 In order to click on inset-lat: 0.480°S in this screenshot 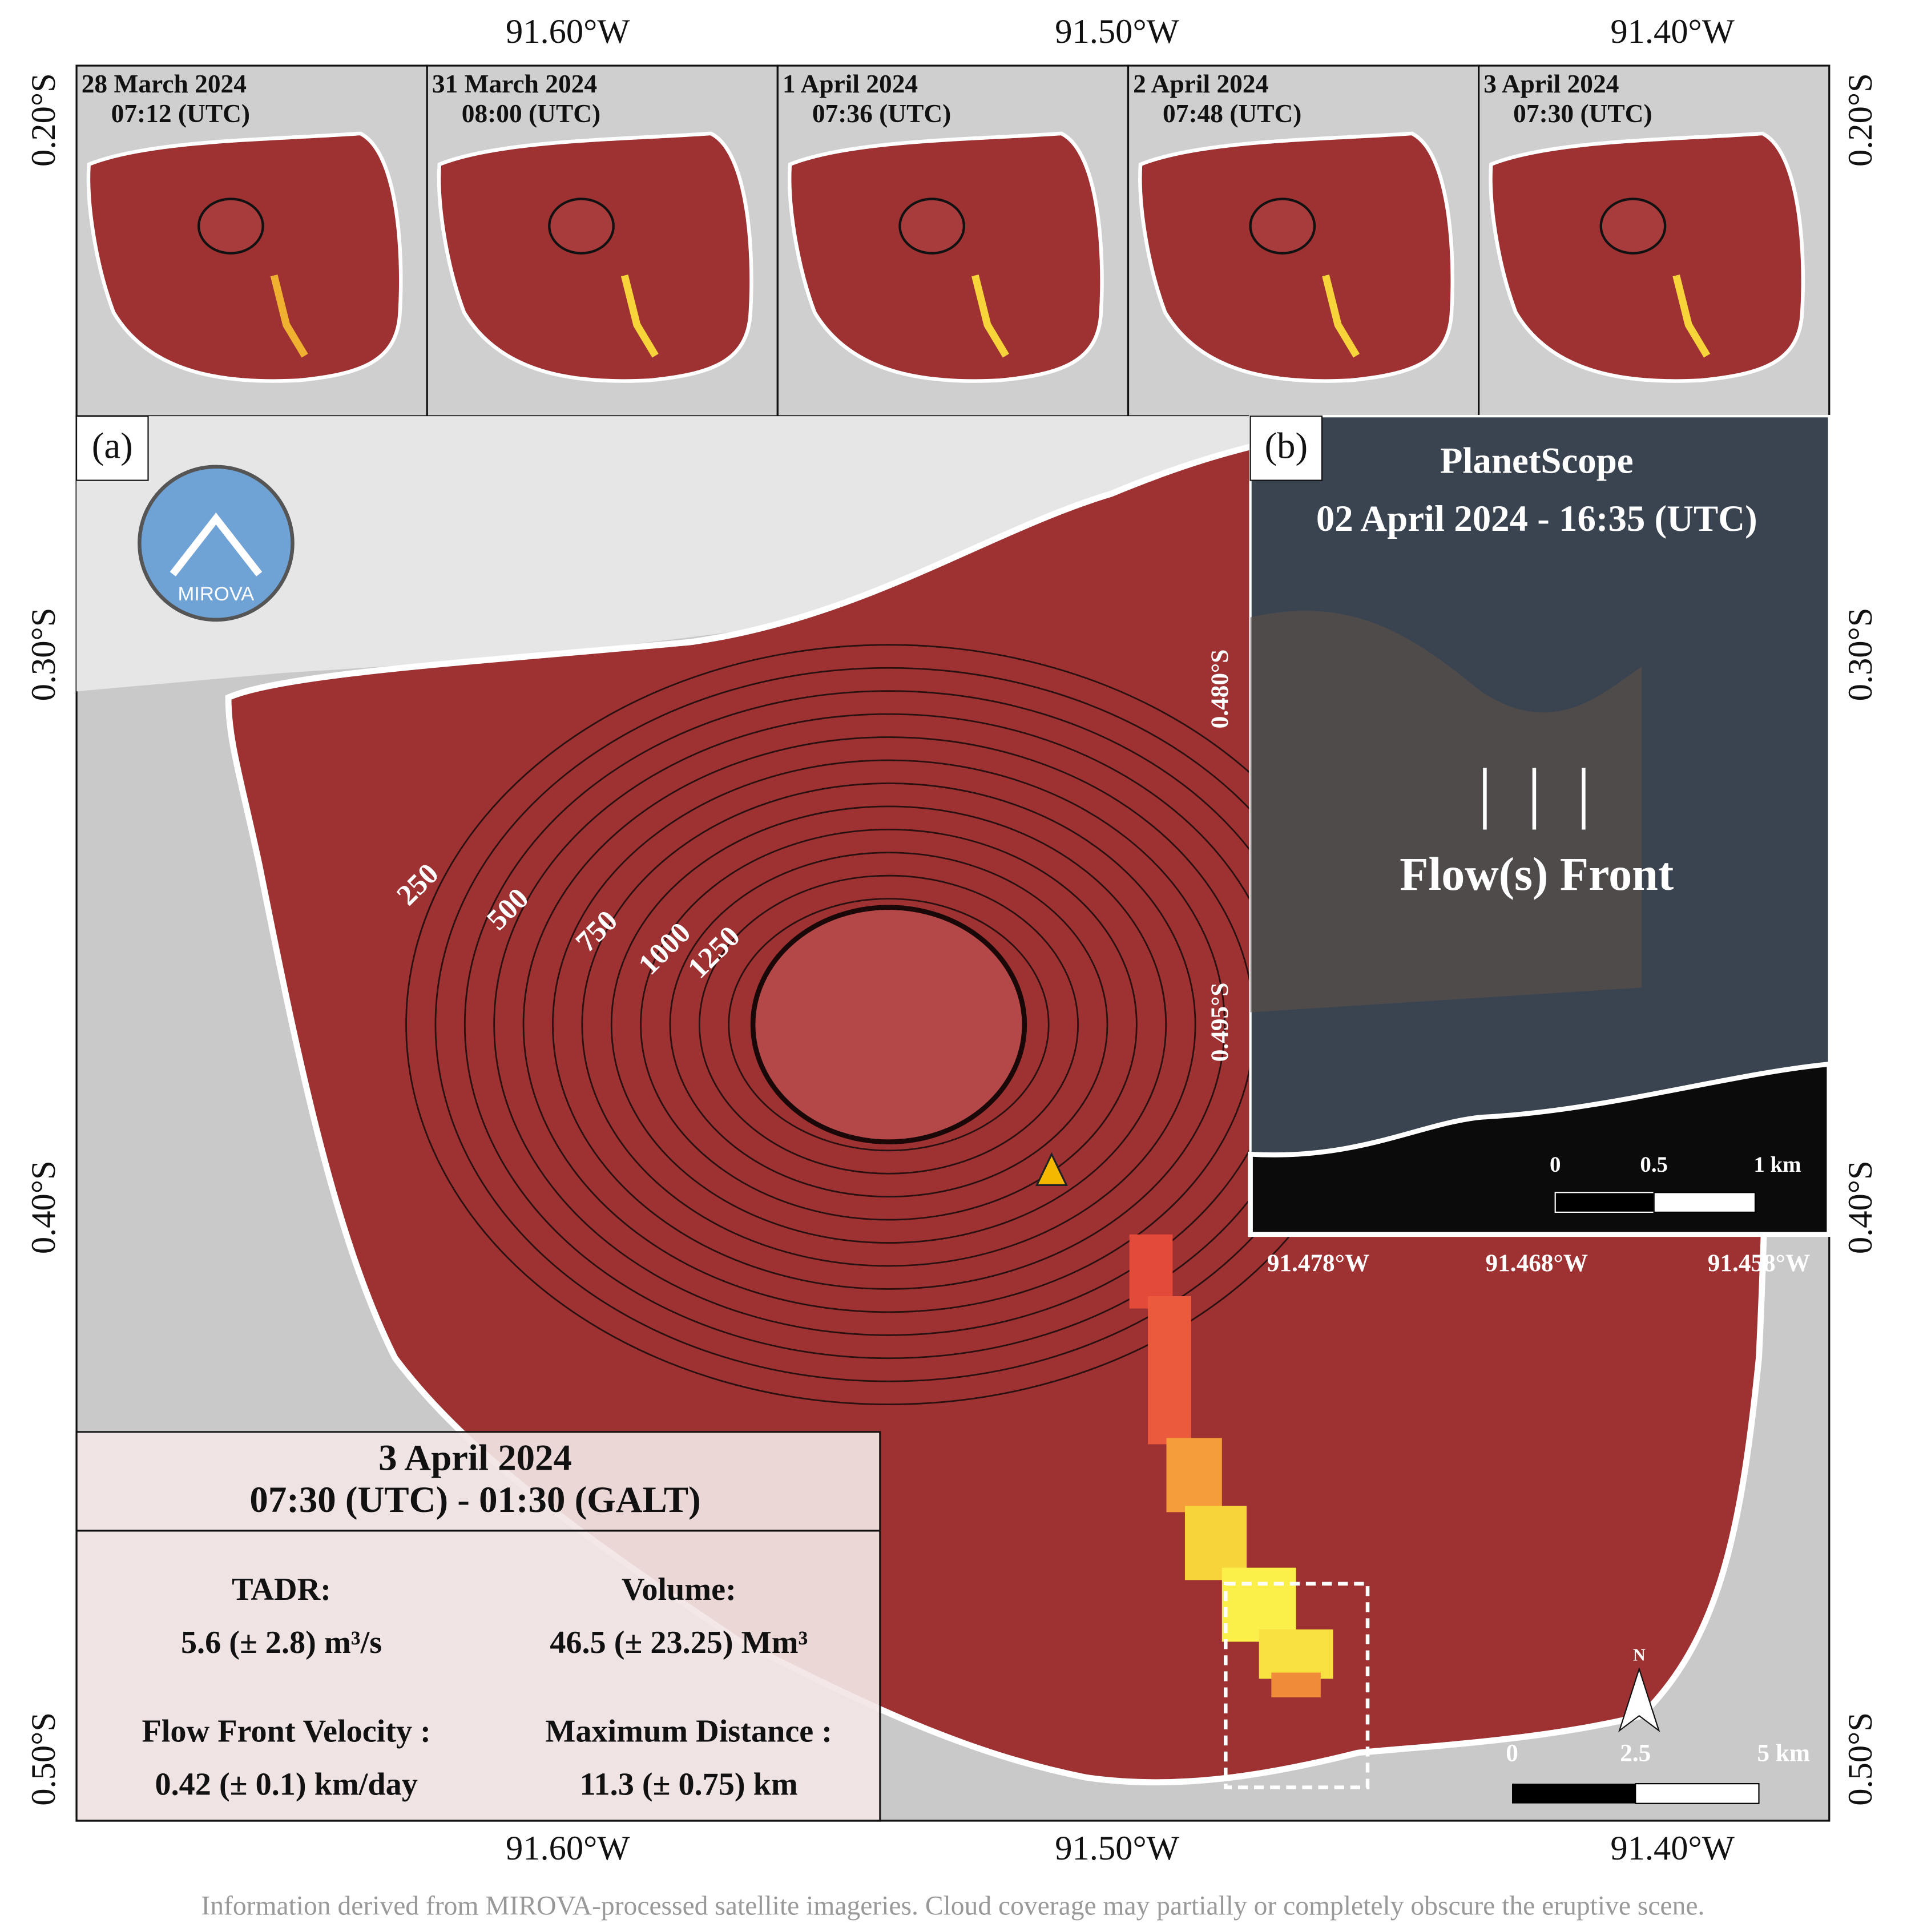, I will do `click(1219, 689)`.